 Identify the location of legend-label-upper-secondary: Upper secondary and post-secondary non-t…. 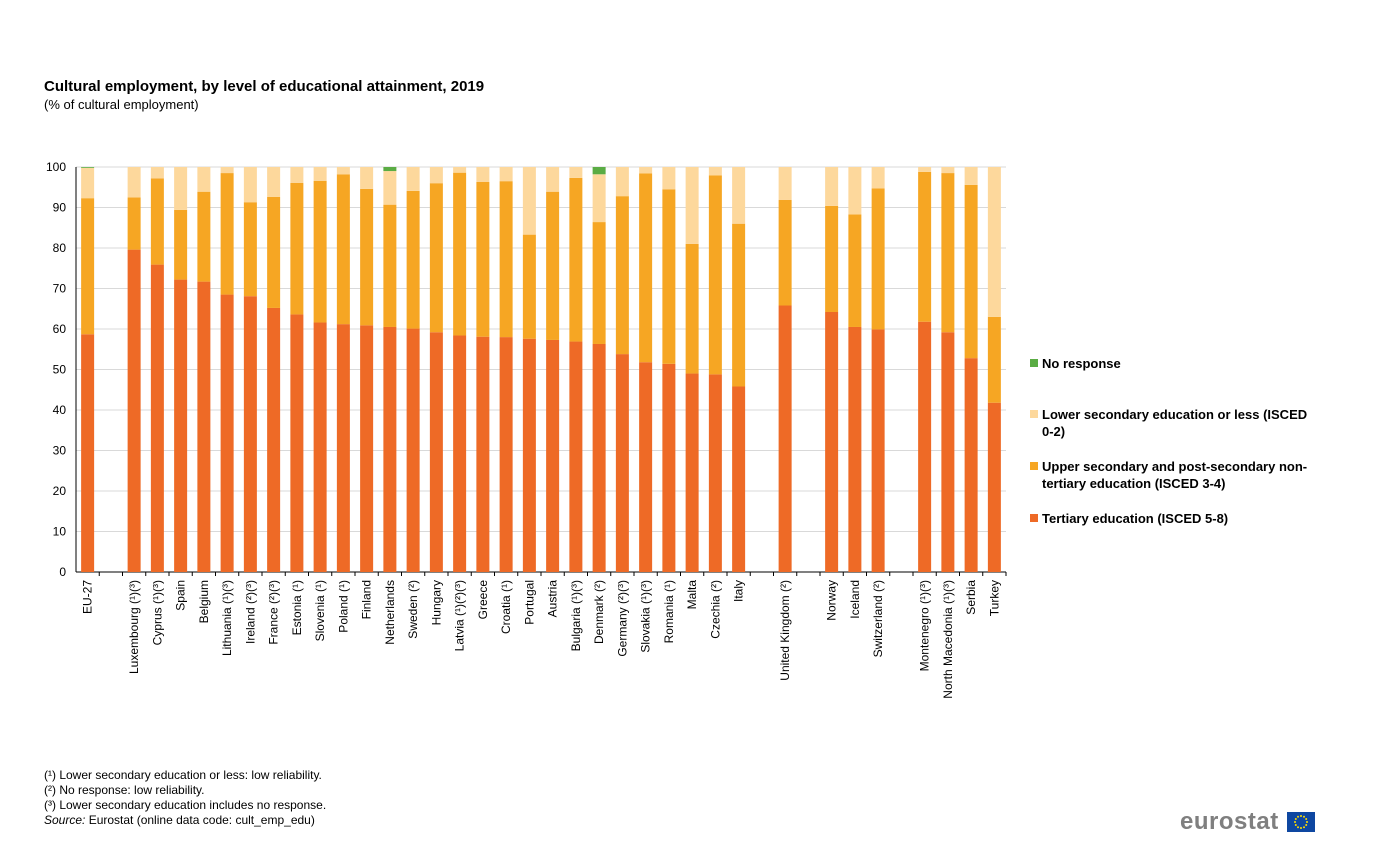
(1175, 475).